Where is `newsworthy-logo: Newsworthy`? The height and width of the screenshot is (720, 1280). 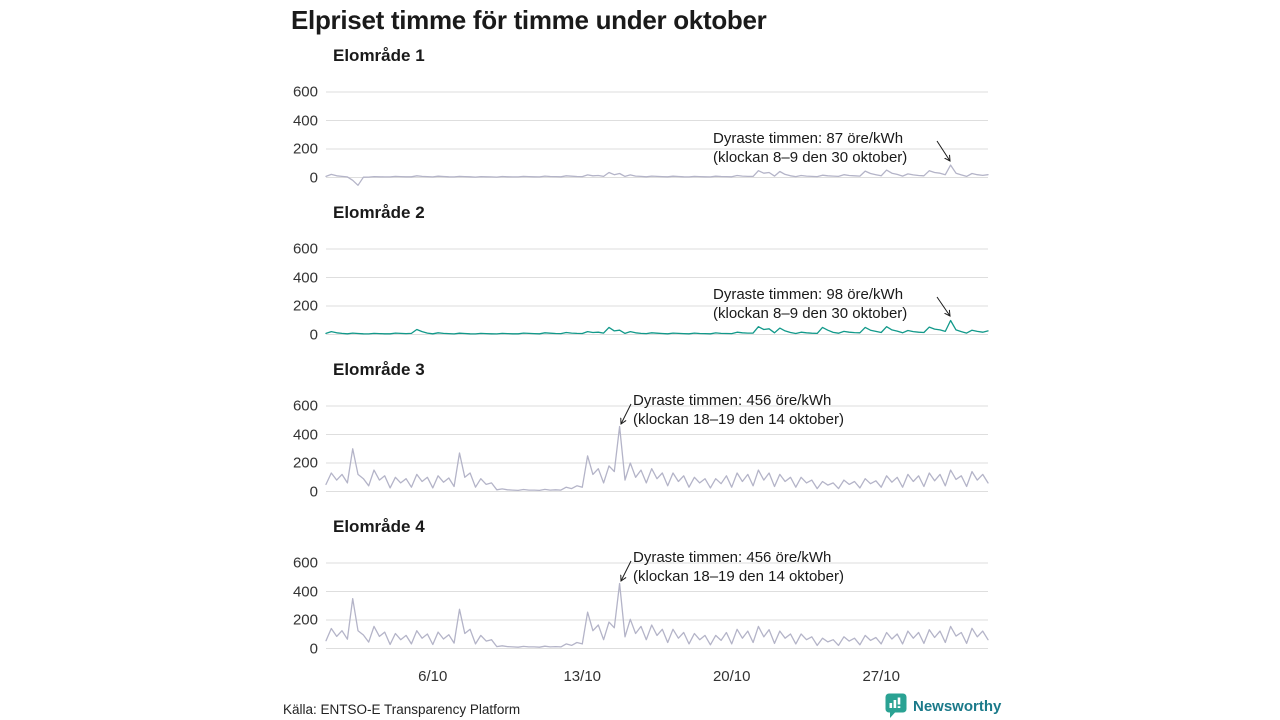
newsworthy-logo: Newsworthy is located at coordinates (943, 706).